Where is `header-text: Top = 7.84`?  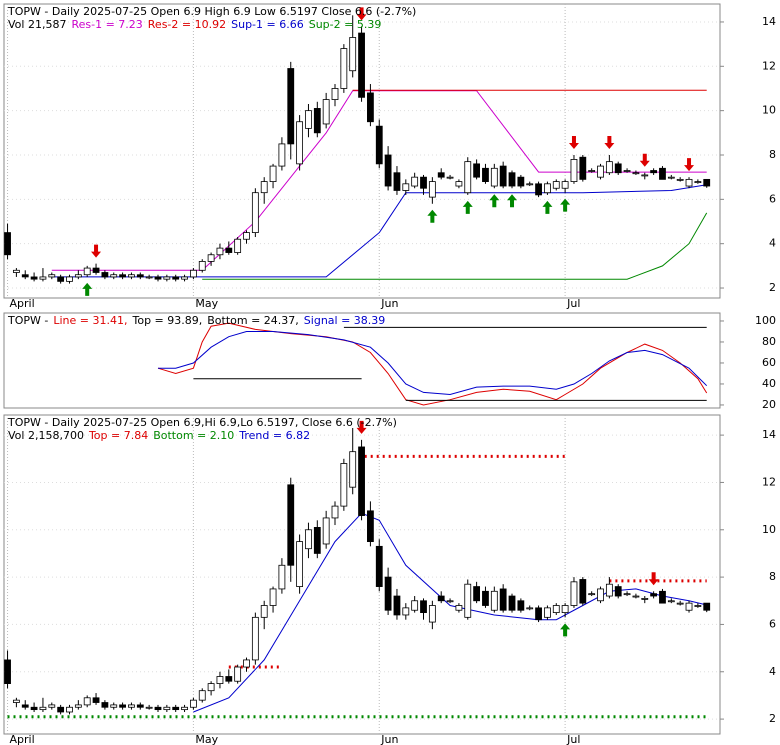 header-text: Top = 7.84 is located at coordinates (118, 435).